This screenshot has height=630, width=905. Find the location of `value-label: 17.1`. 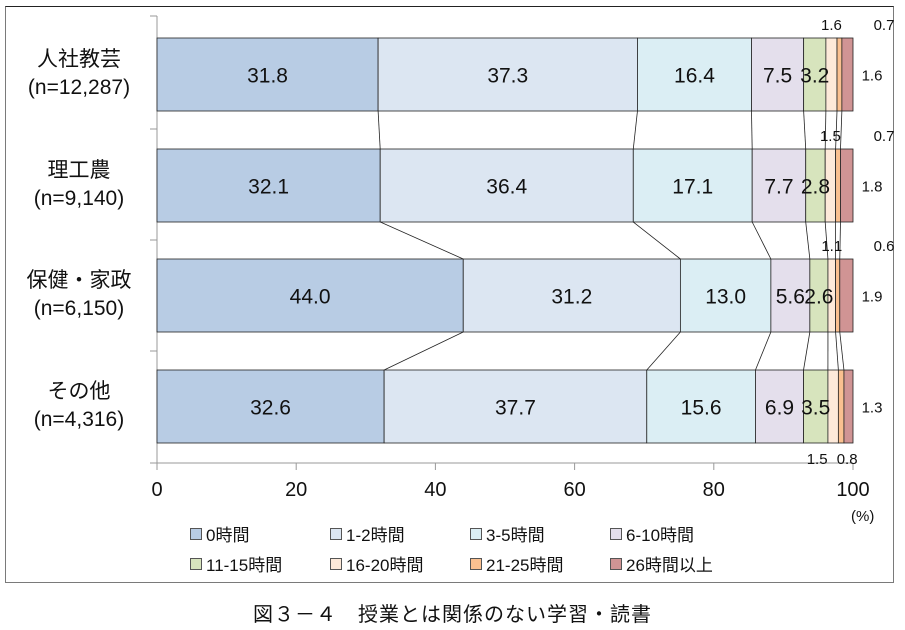

value-label: 17.1 is located at coordinates (692, 187).